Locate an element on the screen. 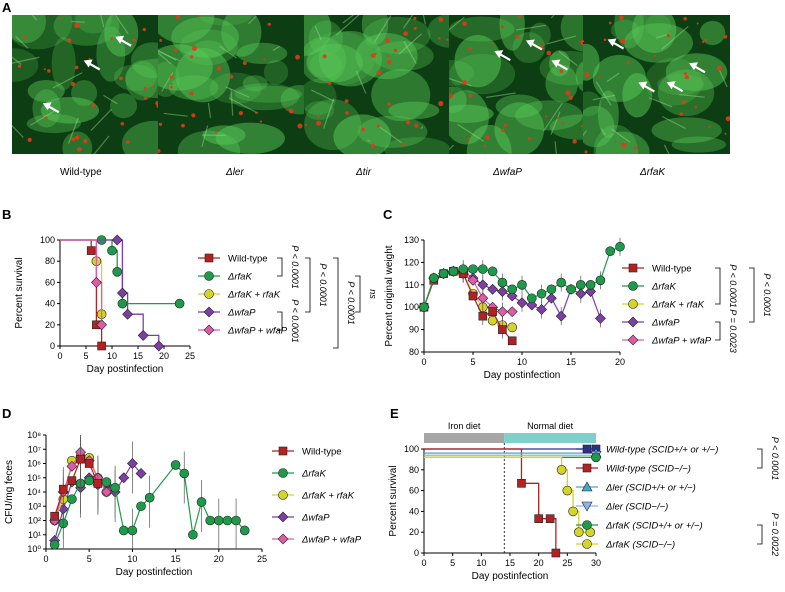 Image resolution: width=785 pixels, height=592 pixels. legend-label: Wild-type (SCID+/+ or +/−) is located at coordinates (662, 450).